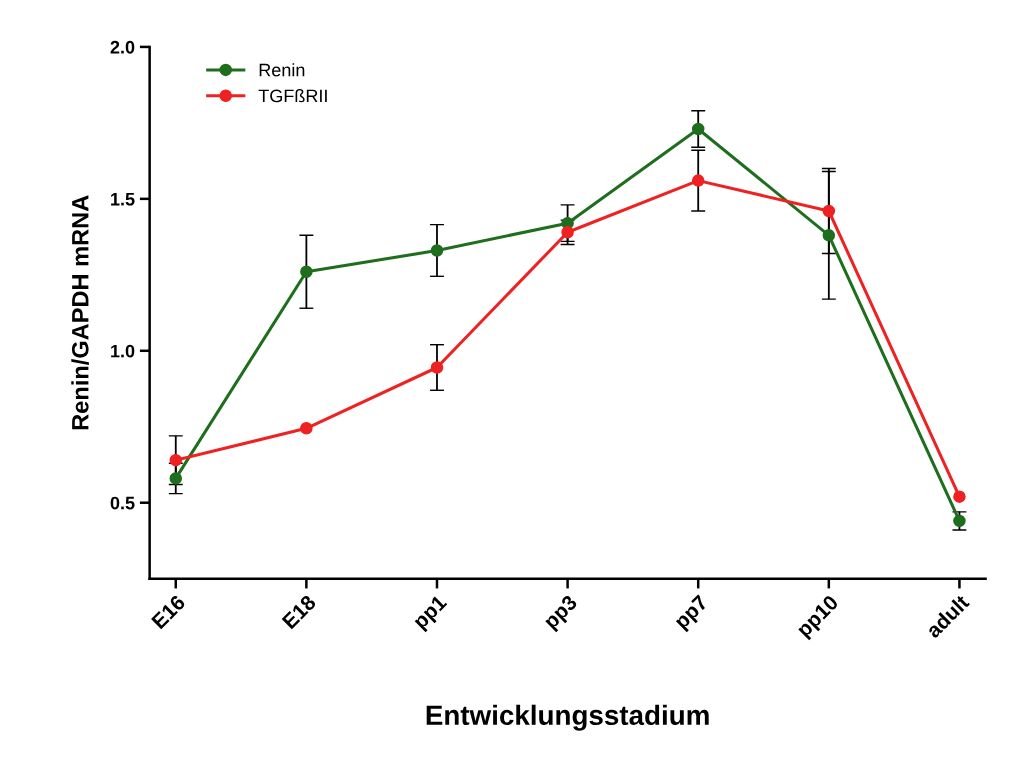 This screenshot has height=782, width=1032. Describe the element at coordinates (80, 312) in the screenshot. I see `y-axis-title: Renin/GAPDH mRNA` at that location.